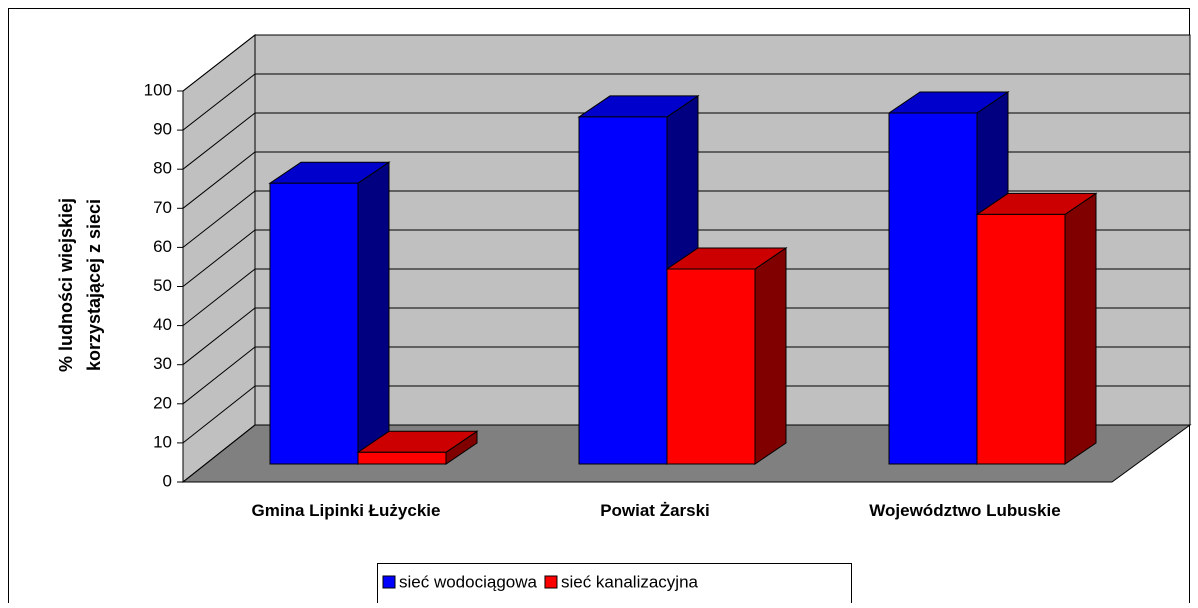  Describe the element at coordinates (94, 285) in the screenshot. I see `y-axis-title: korzystającej z sieci` at that location.